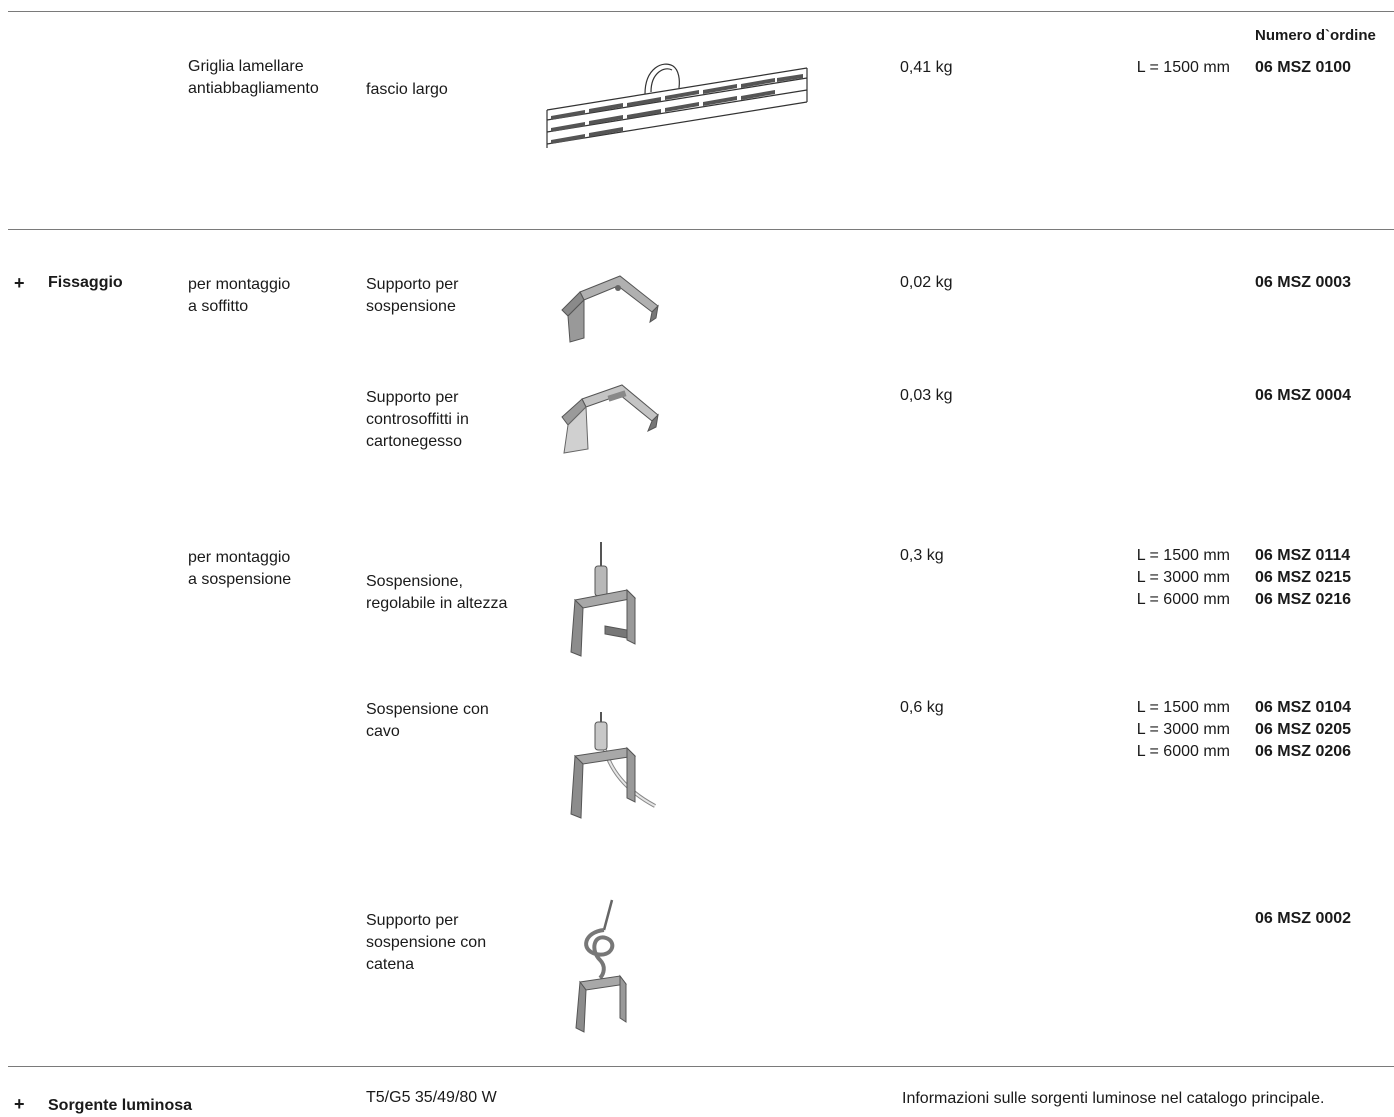  I want to click on adjustable-suspension-lengths: L = 1500 mm L = 3000 mm L = 6000 mm, so click(1183, 577).